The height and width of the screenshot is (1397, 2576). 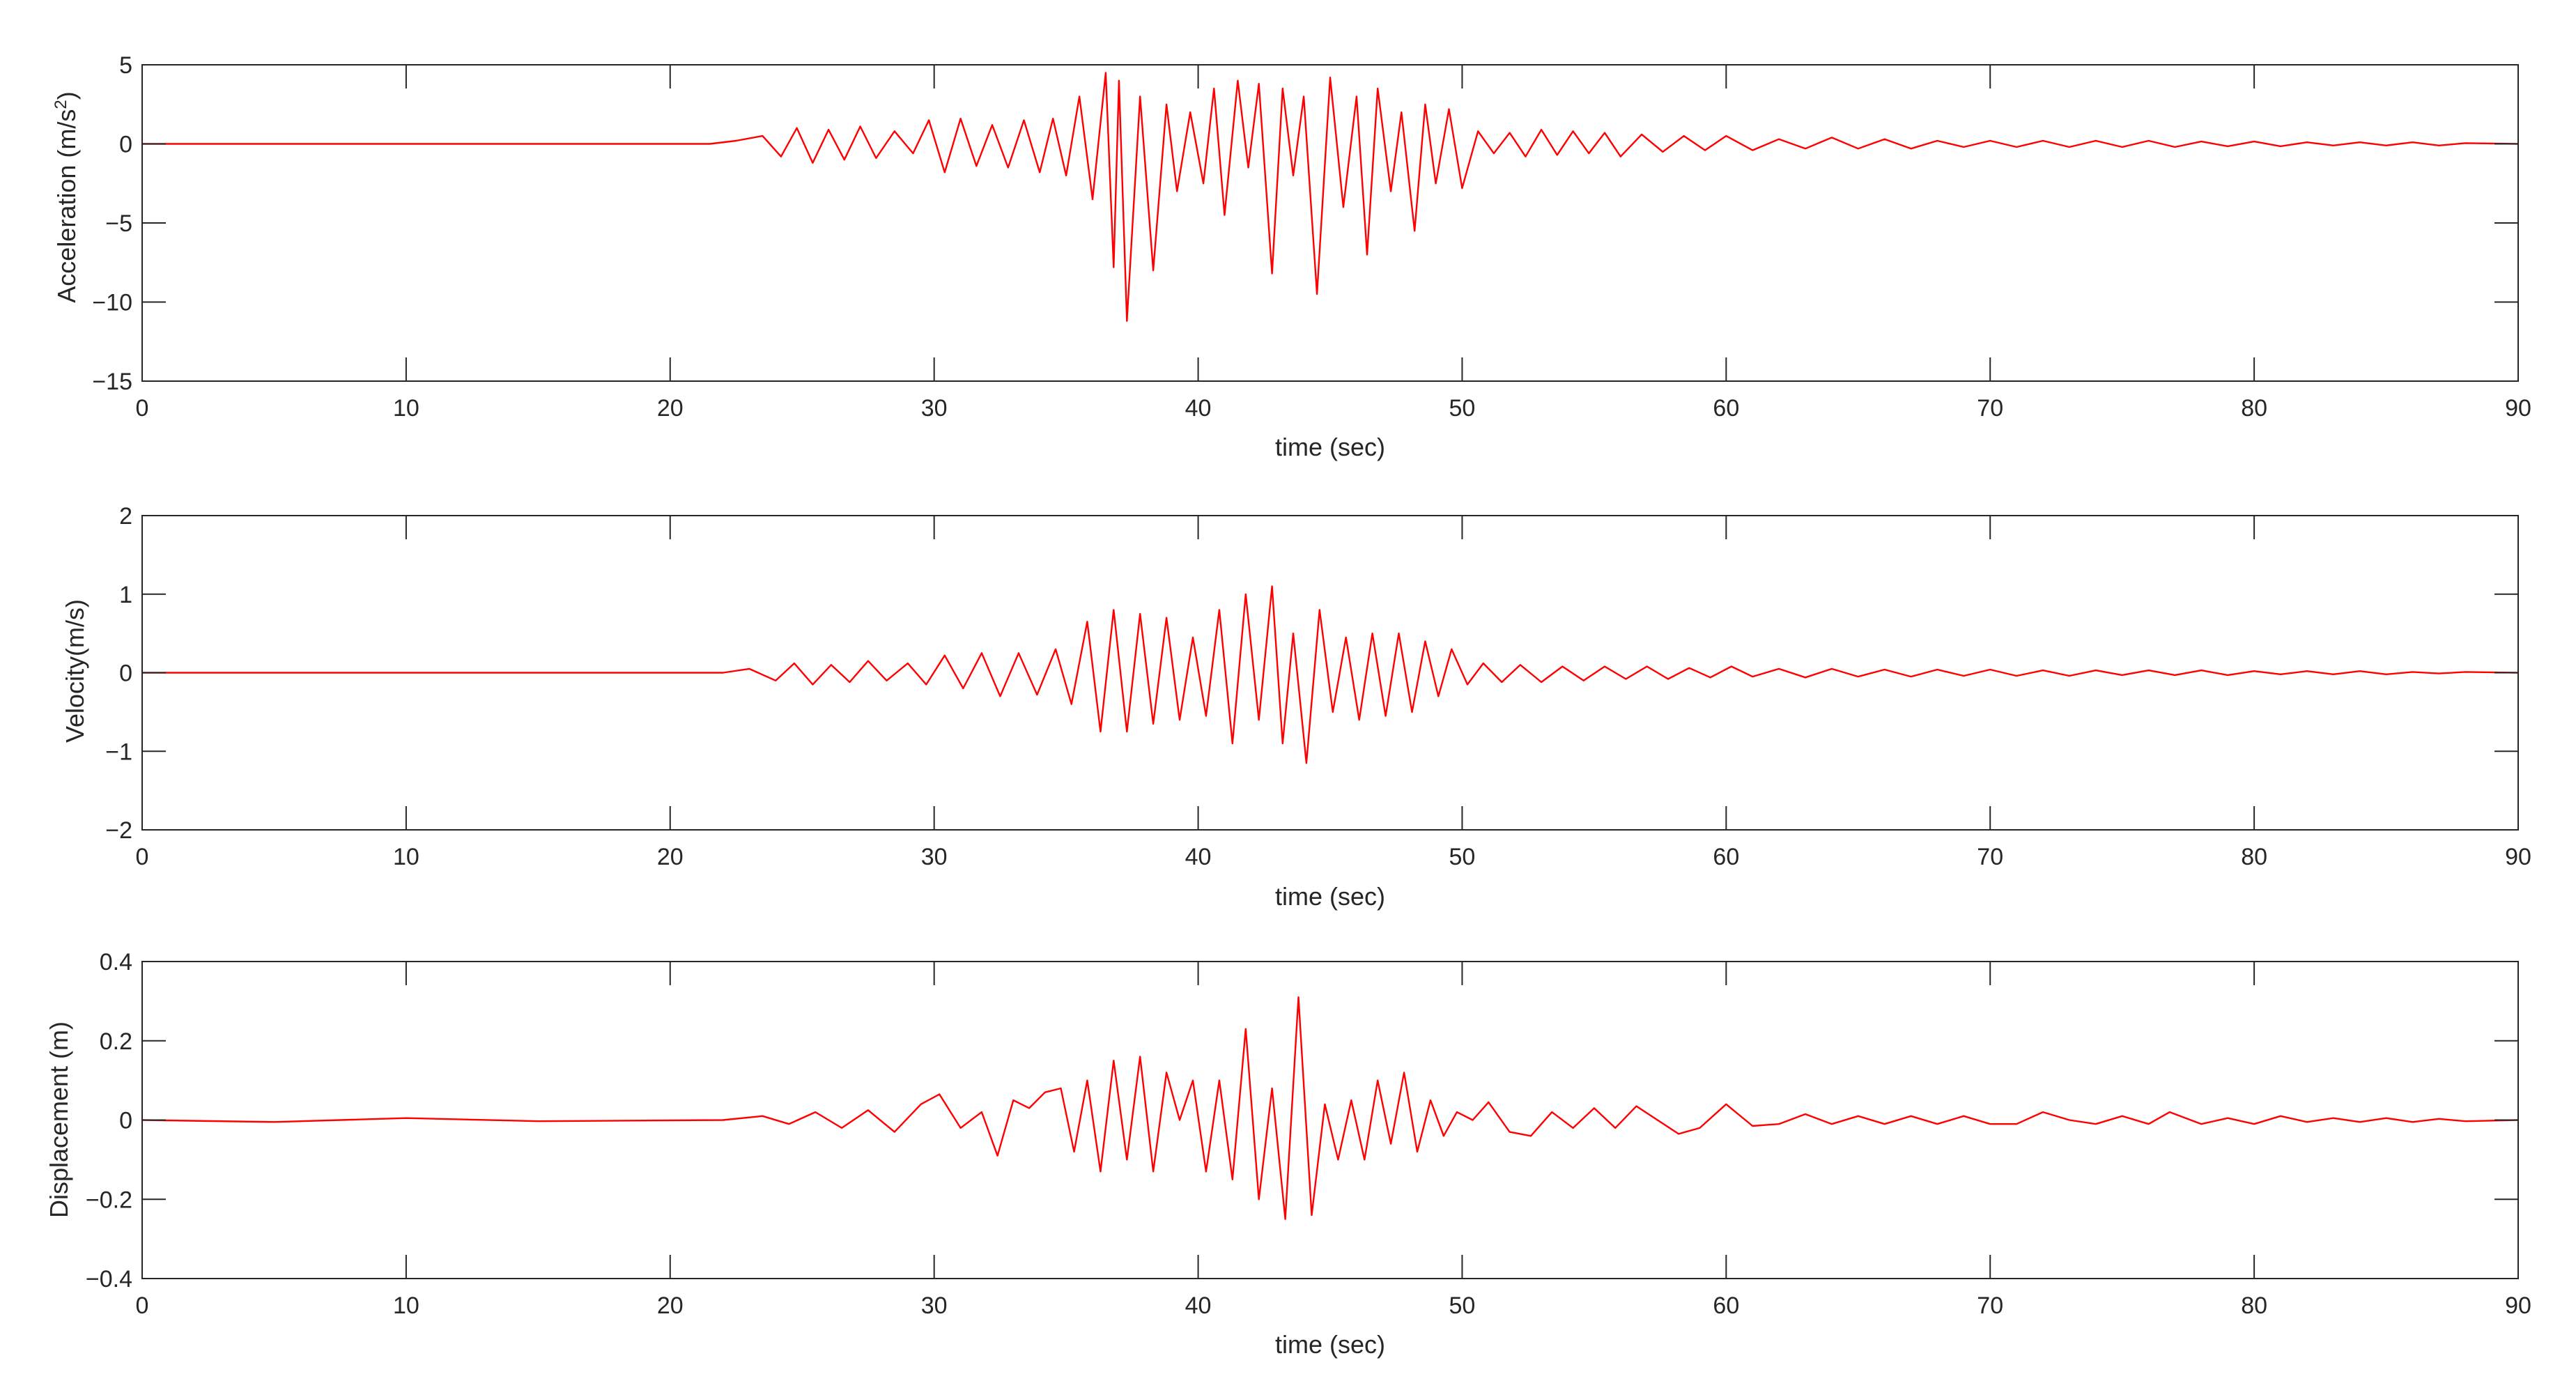 I want to click on acceleration-xtick-label: 90, so click(x=2518, y=408).